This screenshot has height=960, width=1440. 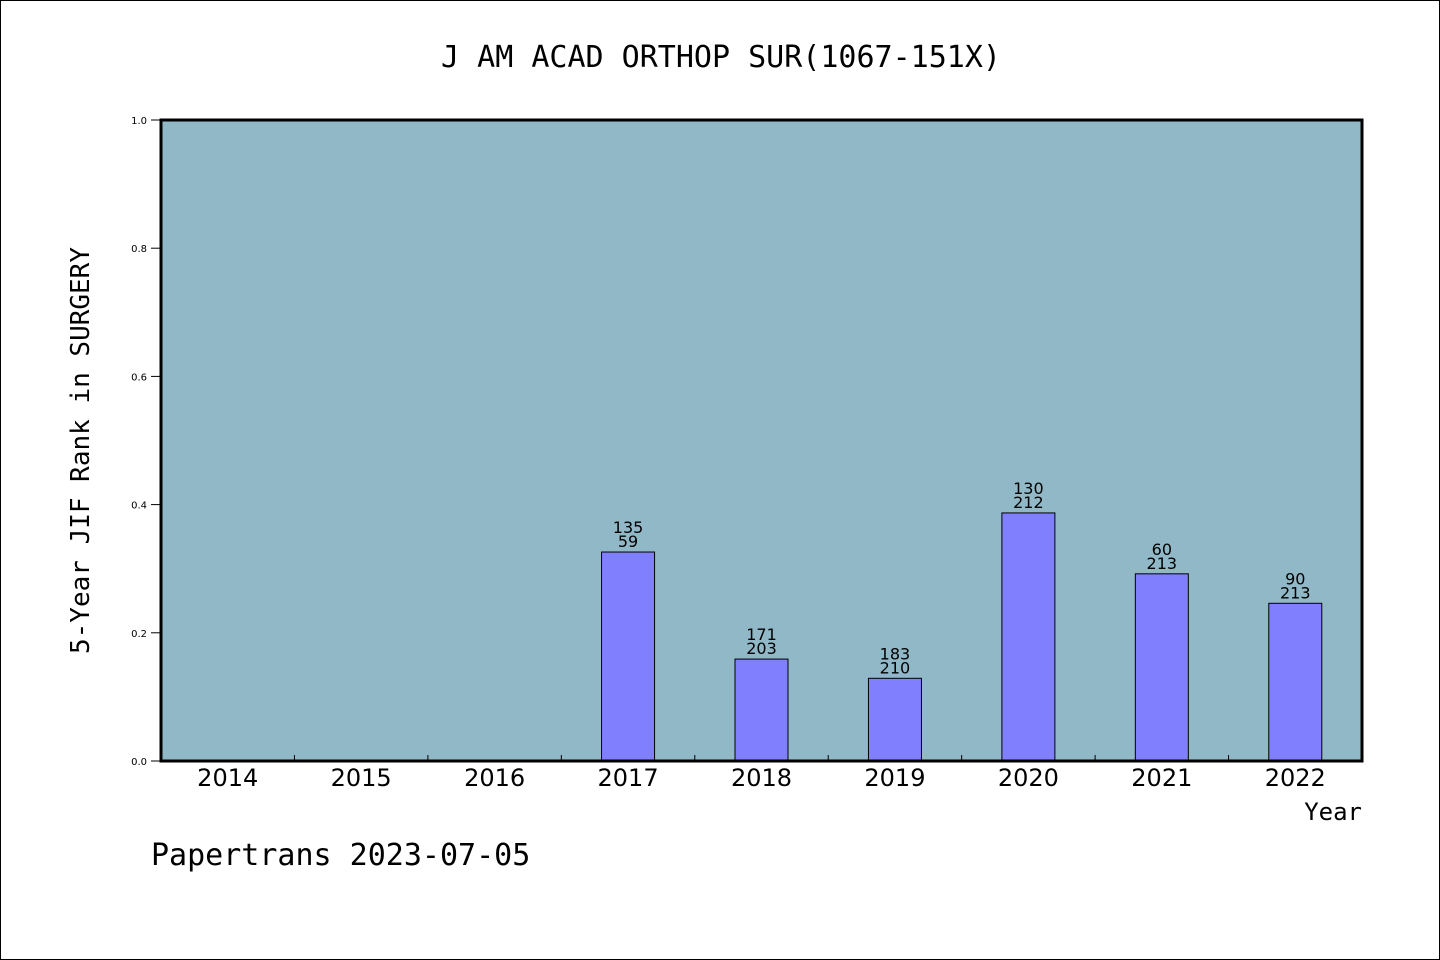 I want to click on footer-credit: Papertrans 2023-07-05, so click(x=340, y=855).